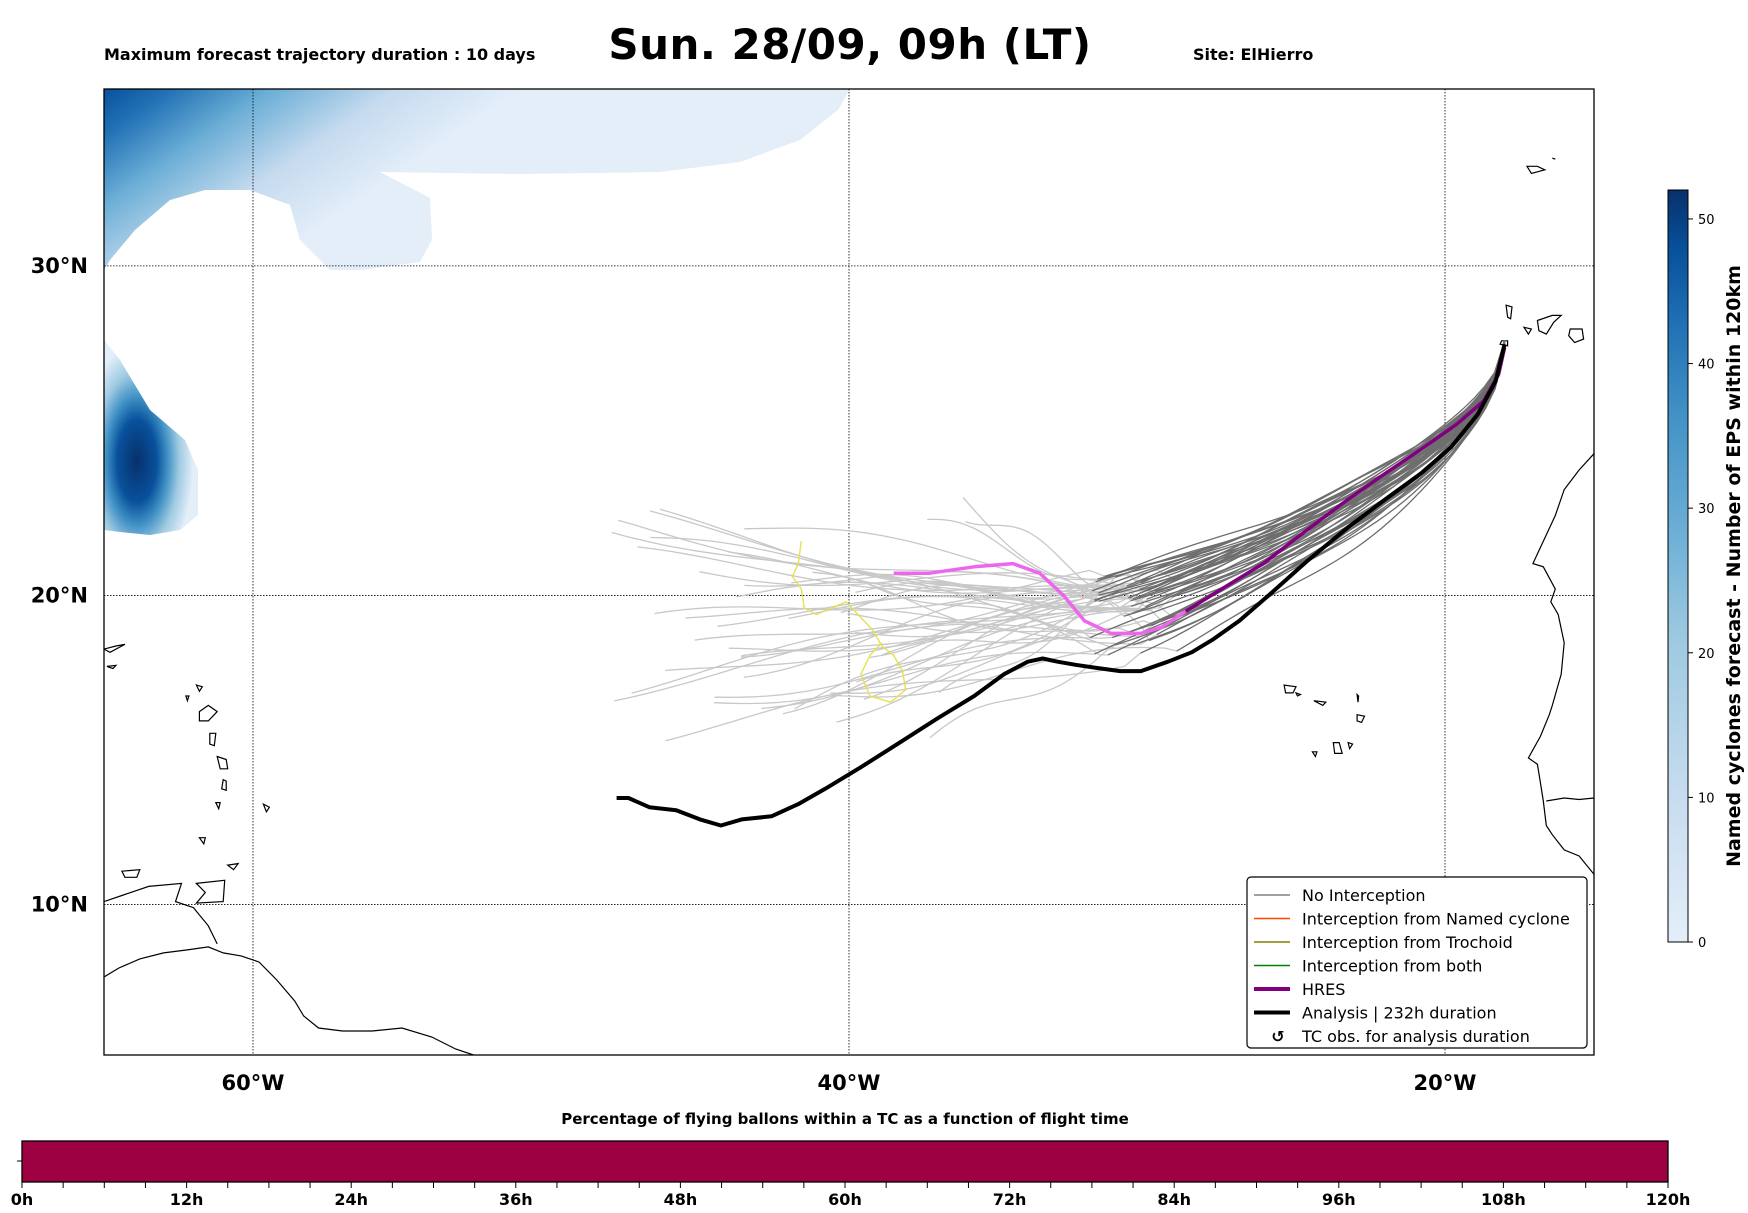 This screenshot has height=1213, width=1748. What do you see at coordinates (1702, 943) in the screenshot?
I see `colorbar-tick-label: 0` at bounding box center [1702, 943].